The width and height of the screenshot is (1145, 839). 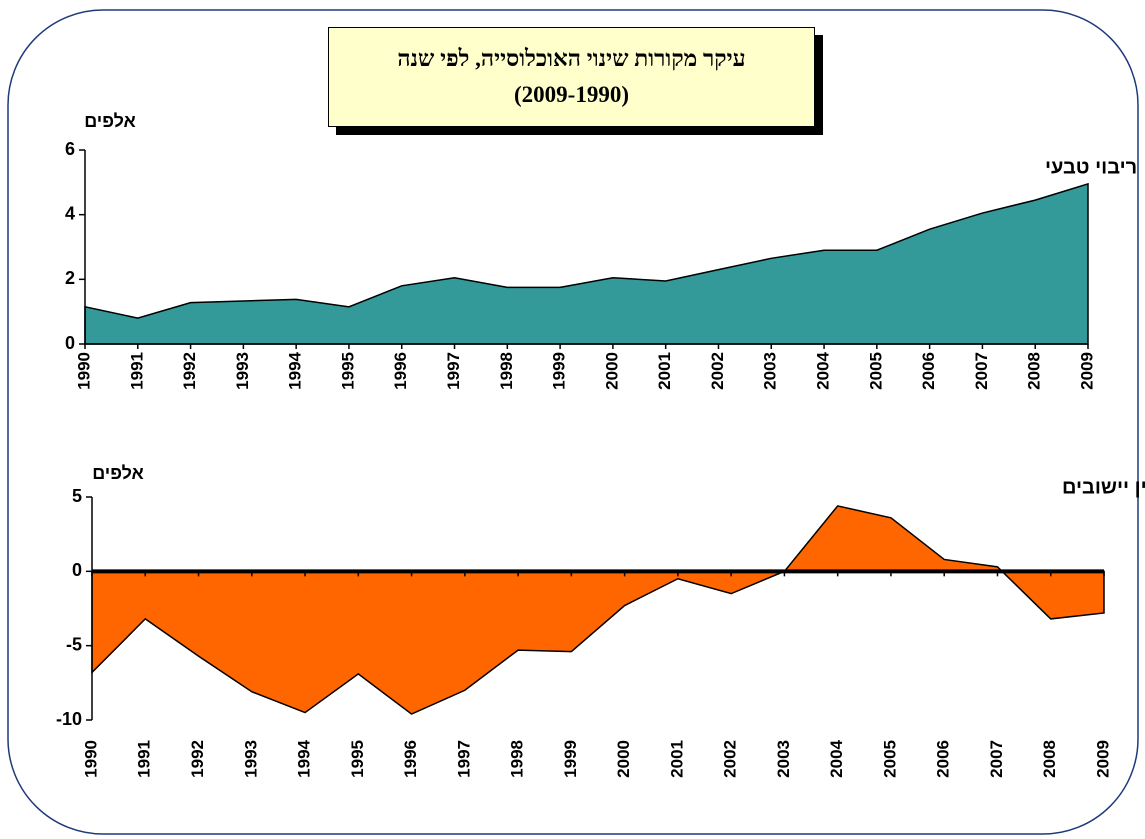 What do you see at coordinates (70, 278) in the screenshot?
I see `y-tick-label: 2` at bounding box center [70, 278].